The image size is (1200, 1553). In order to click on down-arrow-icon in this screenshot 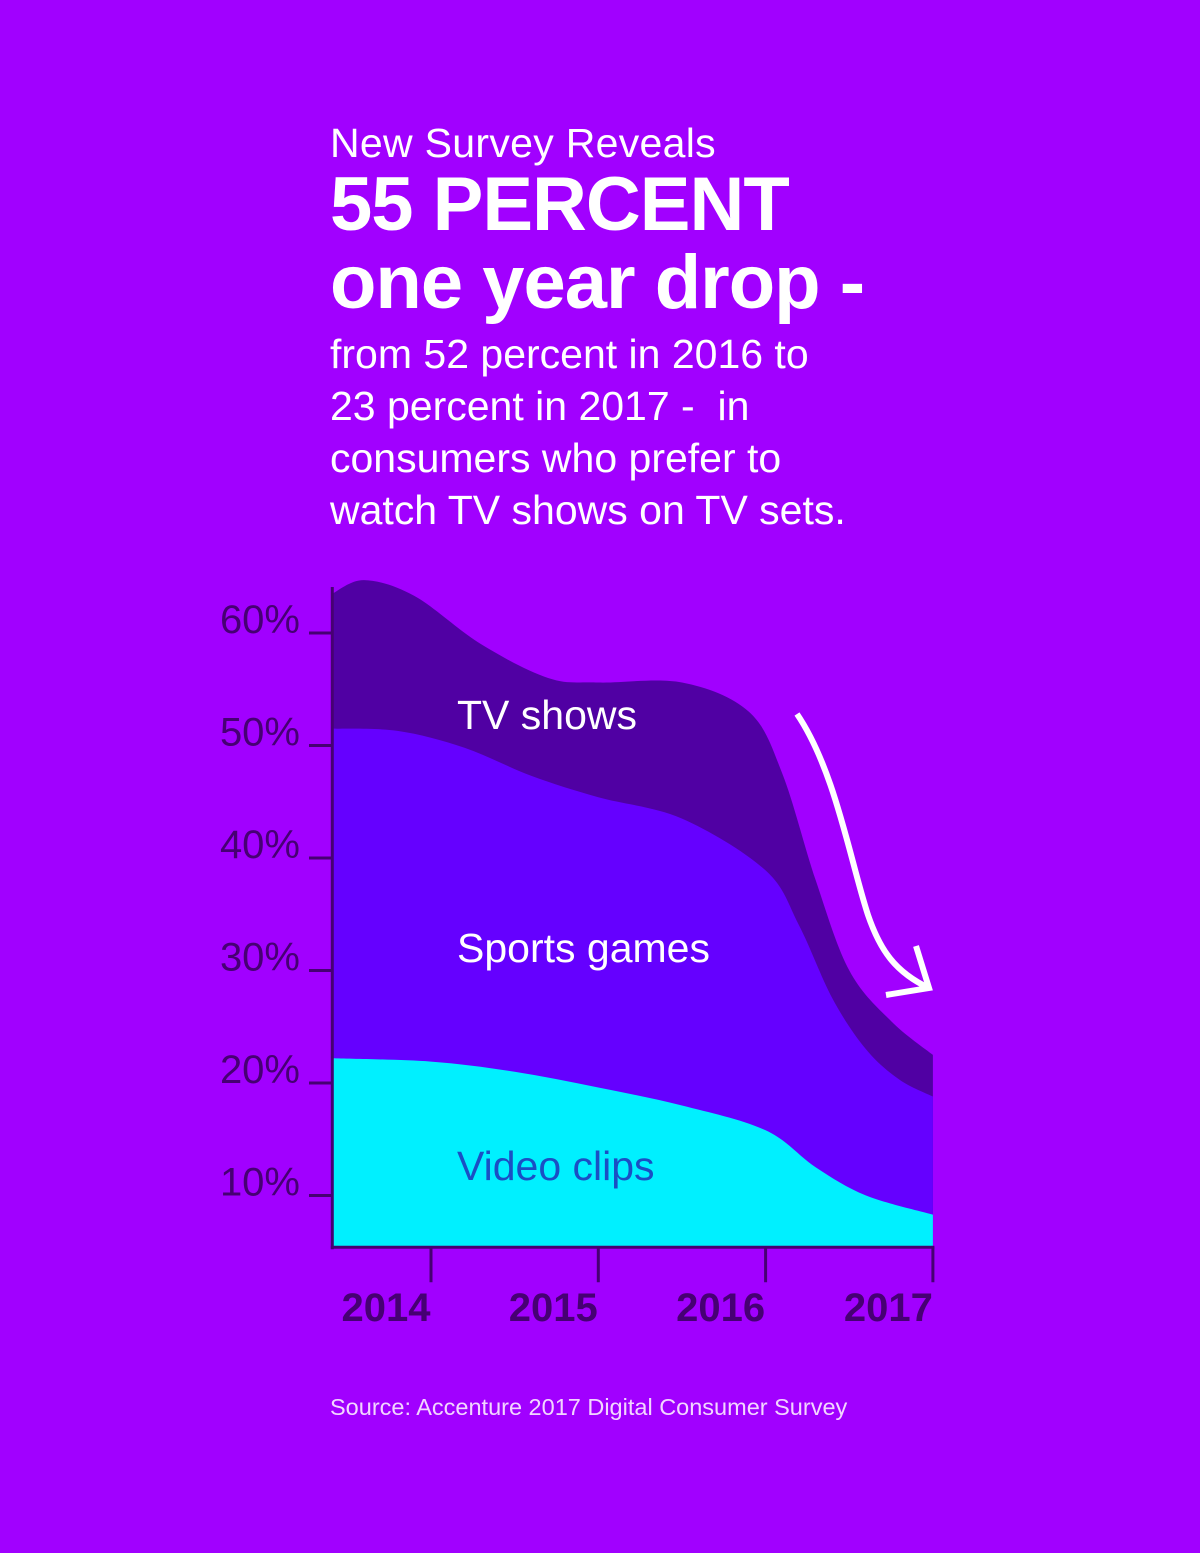, I will do `click(863, 855)`.